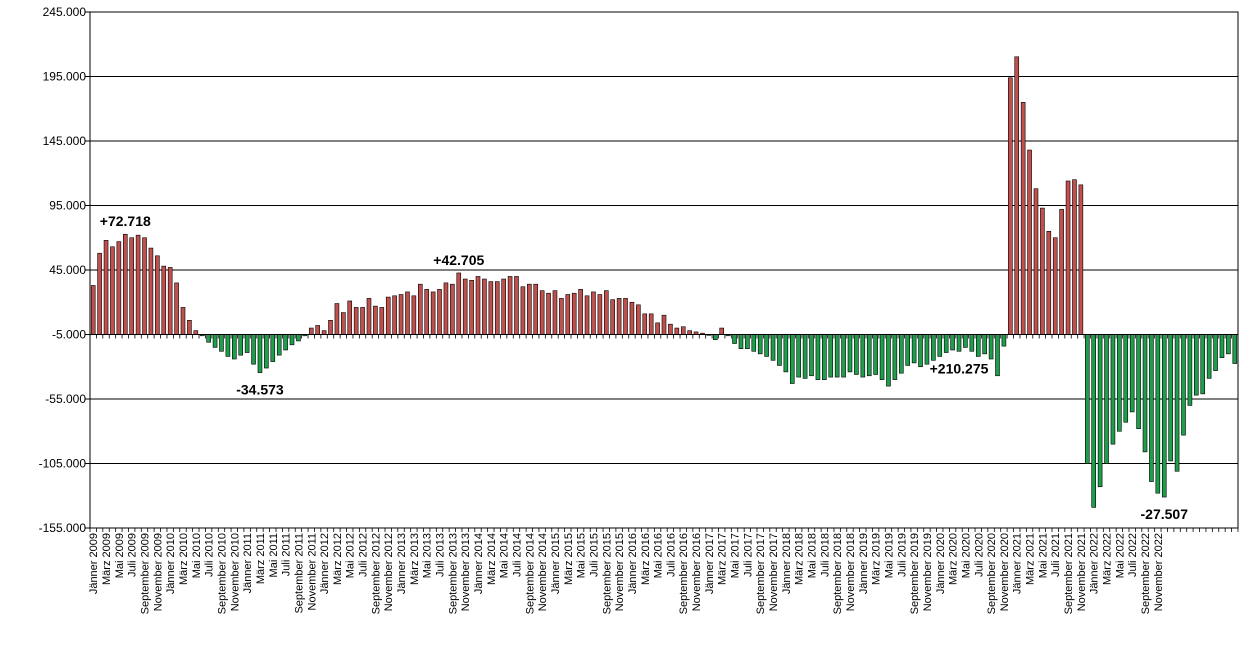 The height and width of the screenshot is (667, 1245). I want to click on x-tick-label: Jänner 2020, so click(941, 563).